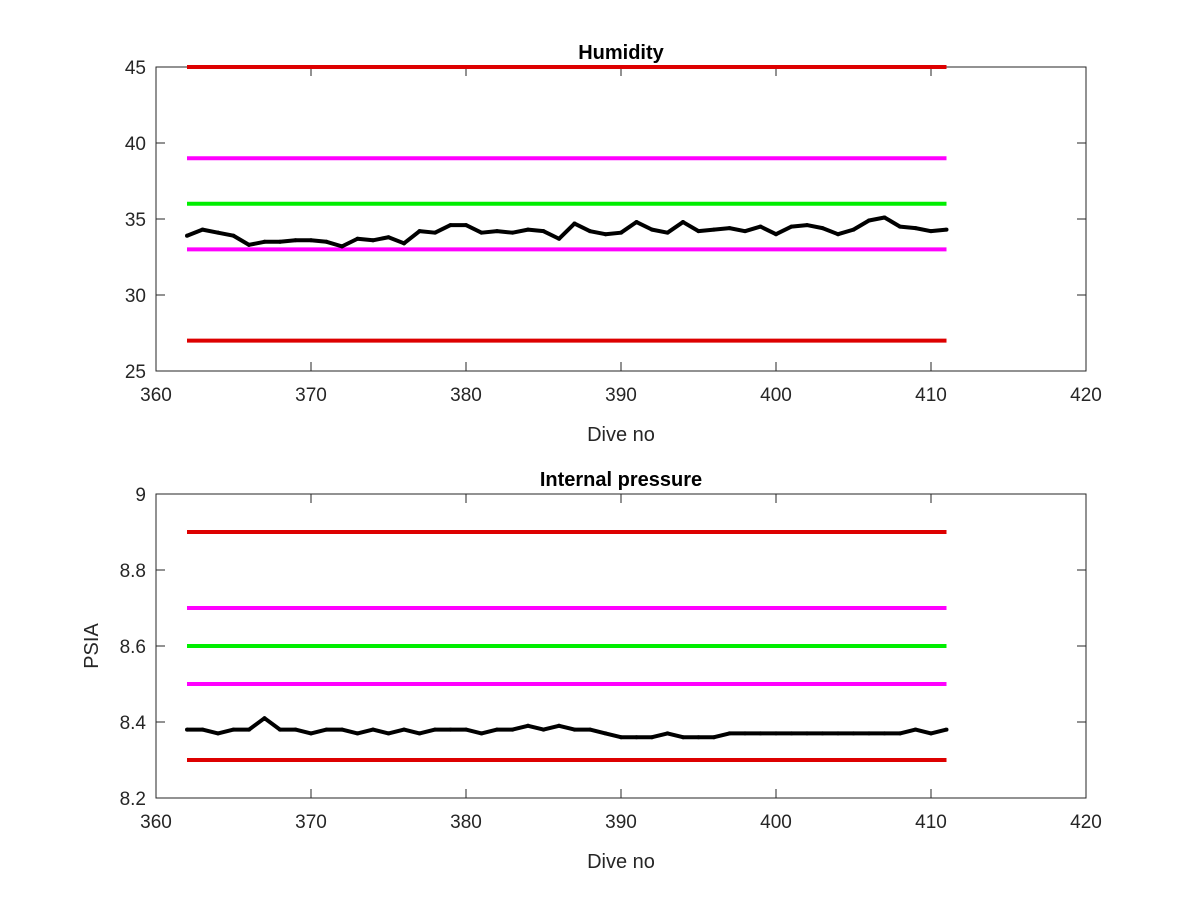 The width and height of the screenshot is (1200, 900). I want to click on x-tick-label: 410, so click(931, 822).